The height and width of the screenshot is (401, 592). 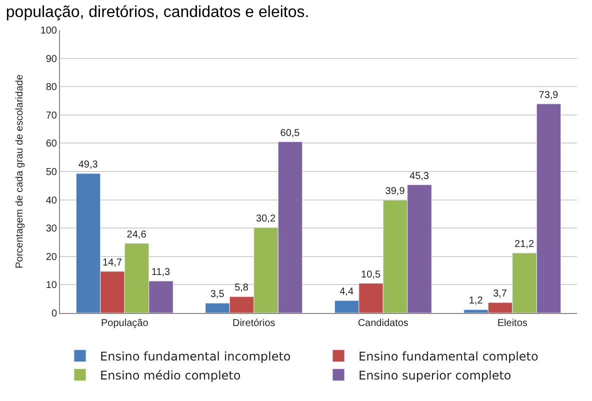 I want to click on y-axis-title: Porcentagem de cada grau de escolaridade, so click(x=20, y=171).